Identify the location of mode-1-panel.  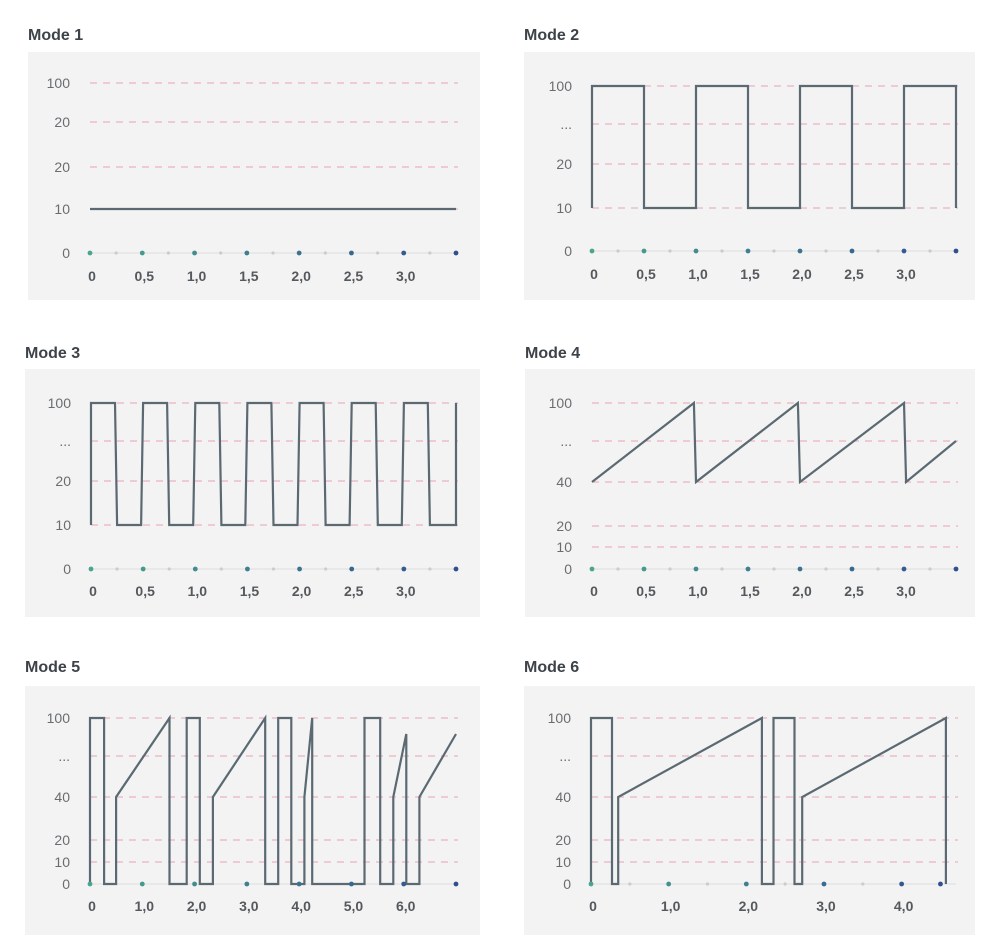
(254, 176).